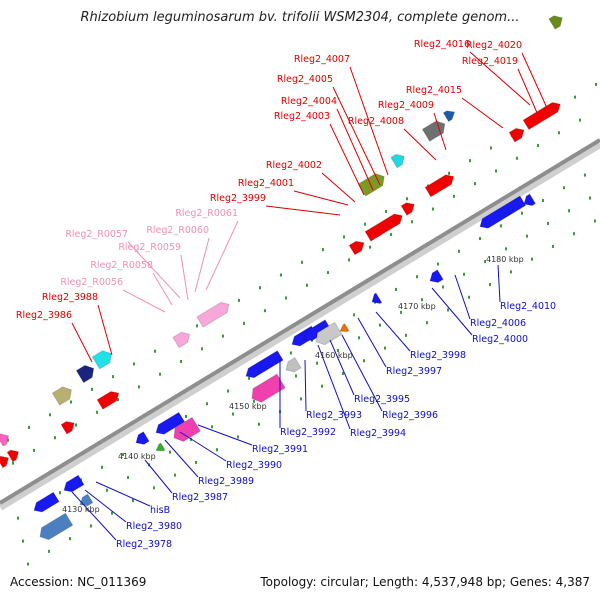 Image resolution: width=600 pixels, height=600 pixels. What do you see at coordinates (160, 510) in the screenshot?
I see `gene-label-hisB: hisB` at bounding box center [160, 510].